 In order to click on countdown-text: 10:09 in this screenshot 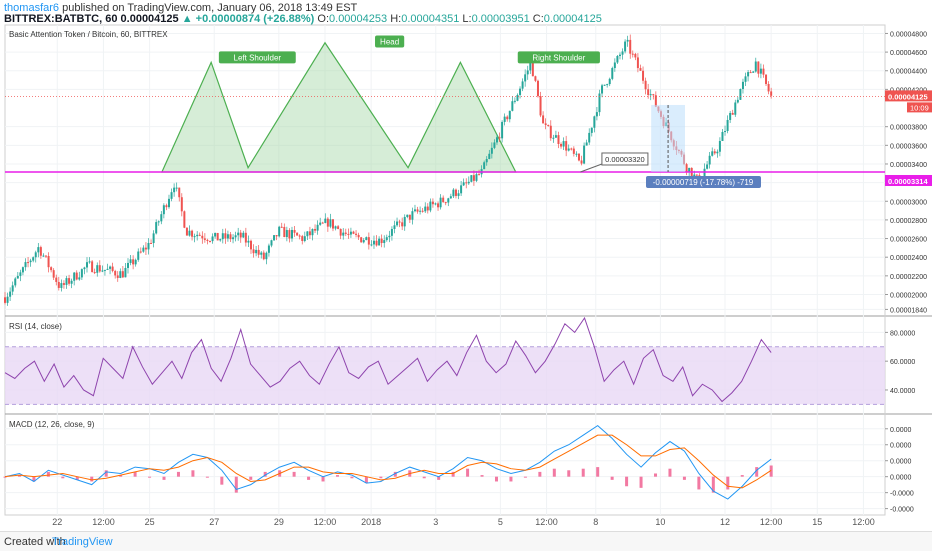, I will do `click(919, 107)`.